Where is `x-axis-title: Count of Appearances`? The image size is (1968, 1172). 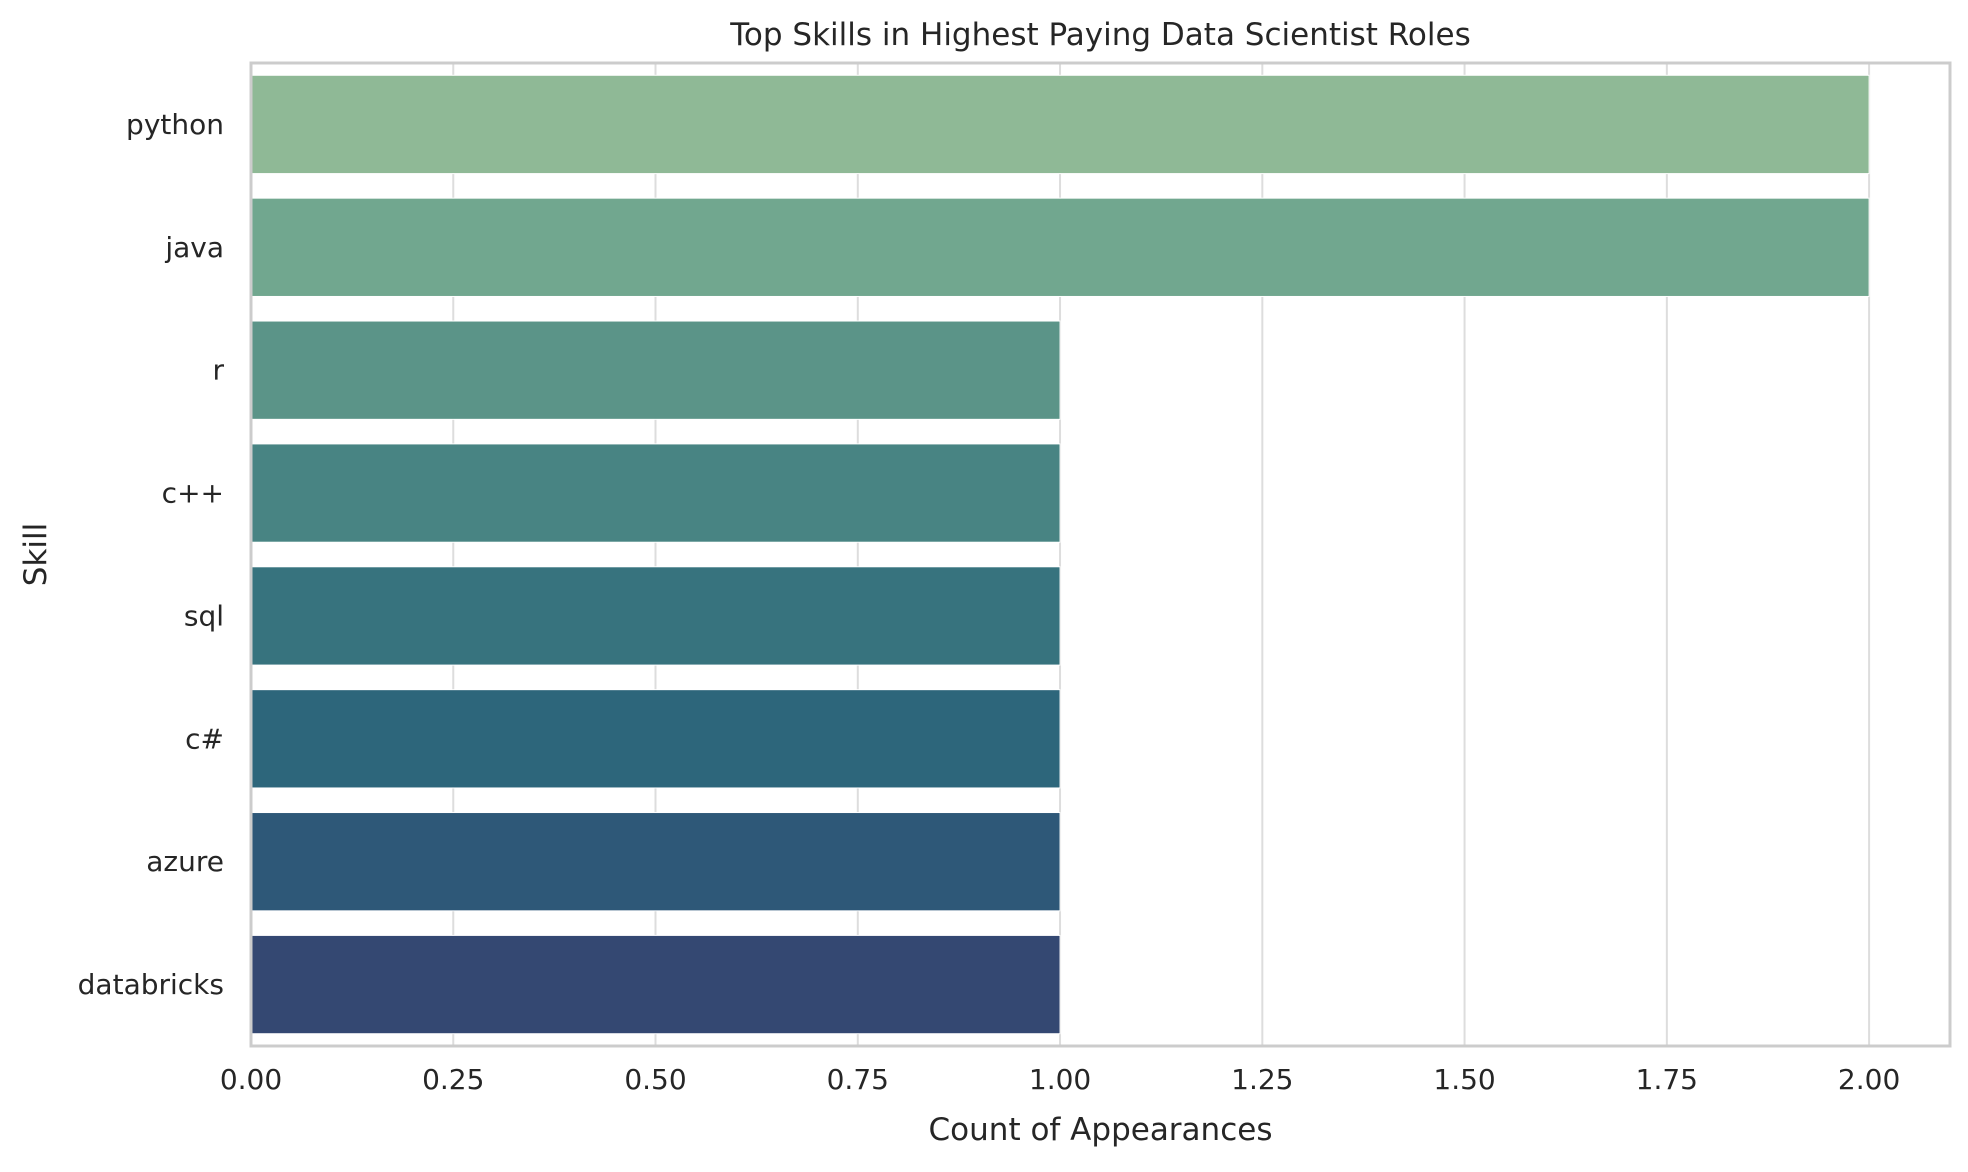
x-axis-title: Count of Appearances is located at coordinates (1101, 1130).